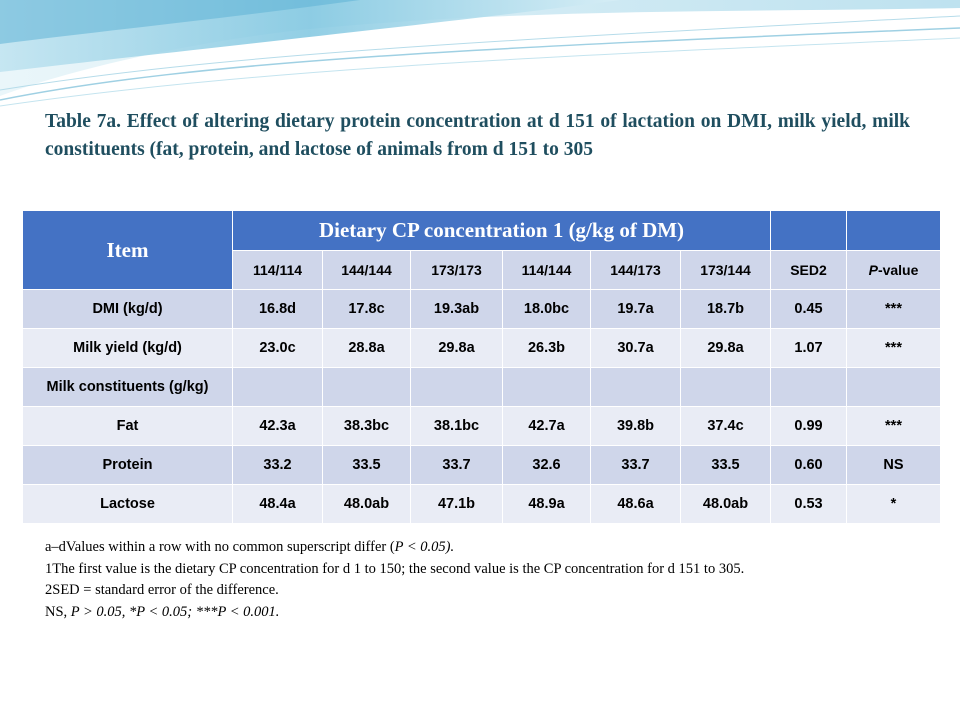 The width and height of the screenshot is (960, 720). Describe the element at coordinates (487, 613) in the screenshot. I see `footnote-significance: NS, P > 0.05, *P < 0.05; ***P < 0.001.` at that location.